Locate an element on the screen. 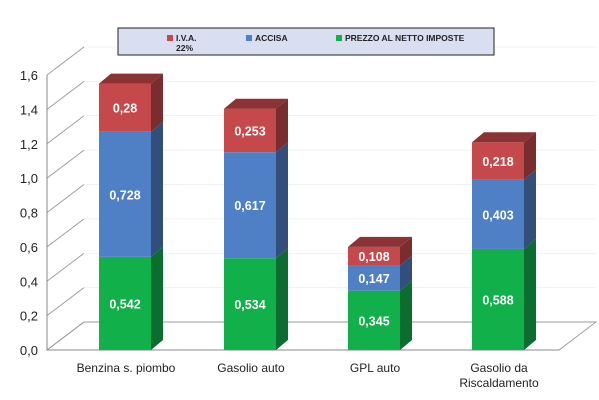  data-label: 0,28 is located at coordinates (125, 109).